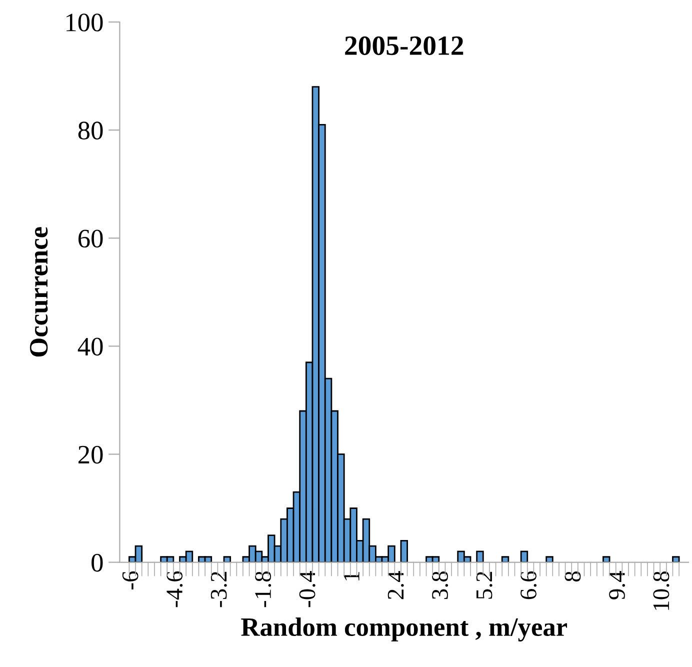  Describe the element at coordinates (90, 347) in the screenshot. I see `y-tick-label: 40` at that location.